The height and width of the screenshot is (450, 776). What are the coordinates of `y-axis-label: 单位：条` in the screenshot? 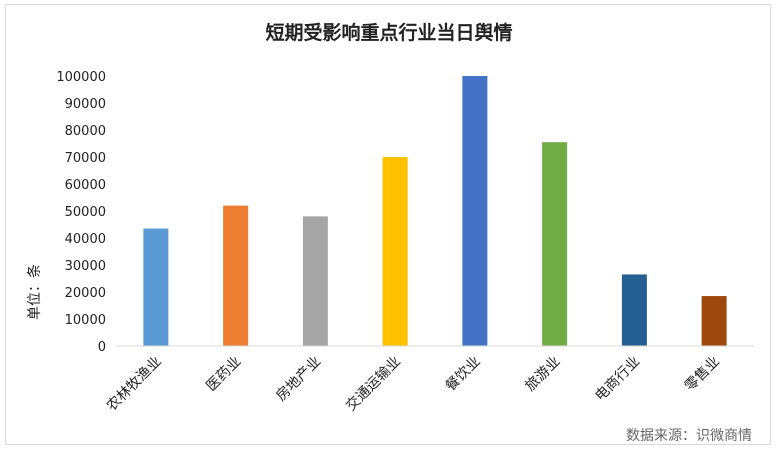 It's located at (34, 292).